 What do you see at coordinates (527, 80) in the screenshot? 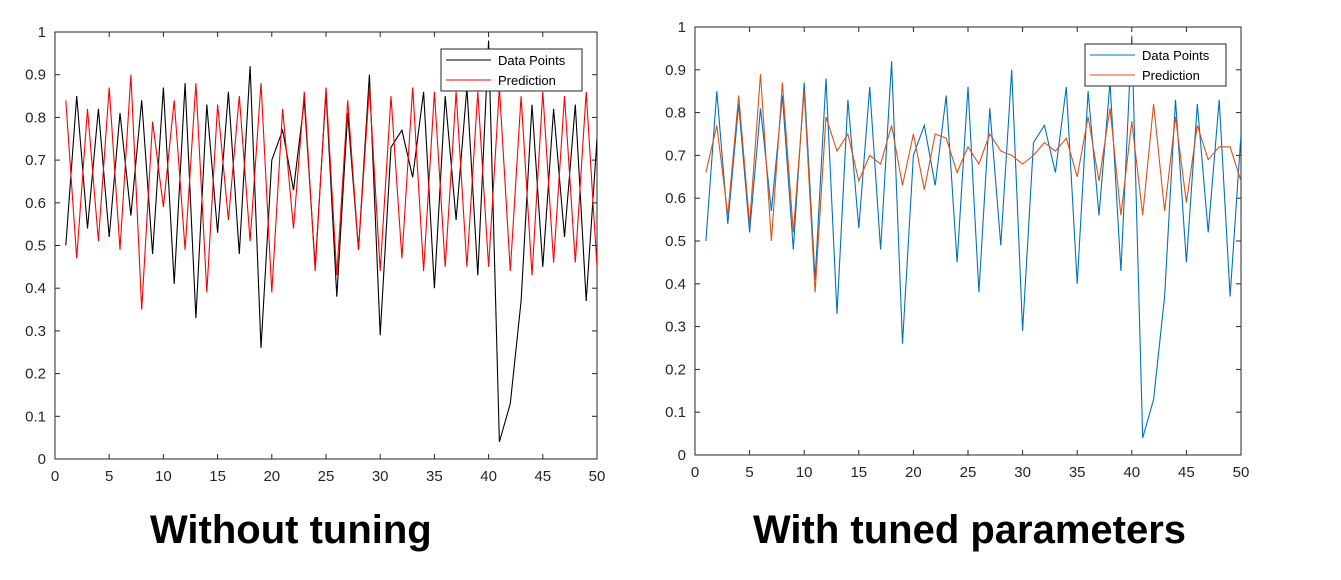
I see `left-legend-label: Prediction` at bounding box center [527, 80].